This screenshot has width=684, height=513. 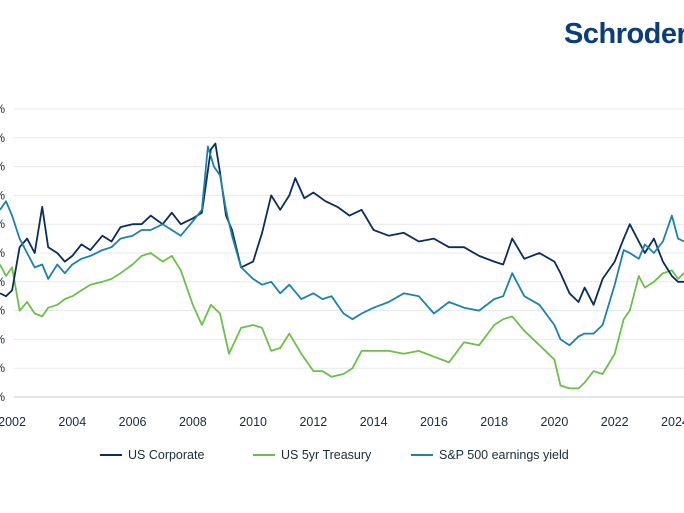 I want to click on x-tick-label: 2024, so click(x=672, y=422).